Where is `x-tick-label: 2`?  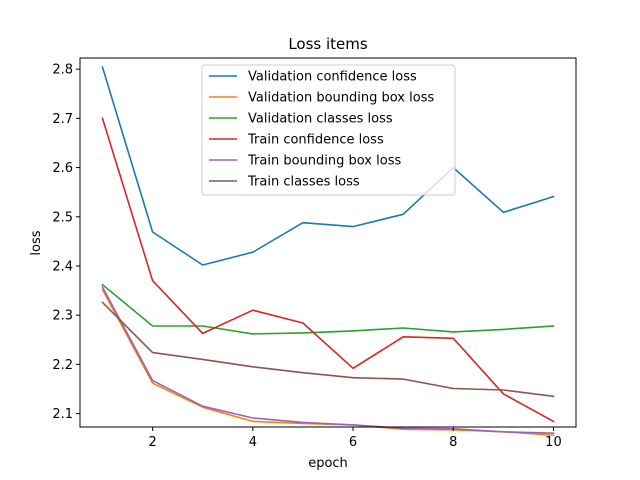
x-tick-label: 2 is located at coordinates (153, 442).